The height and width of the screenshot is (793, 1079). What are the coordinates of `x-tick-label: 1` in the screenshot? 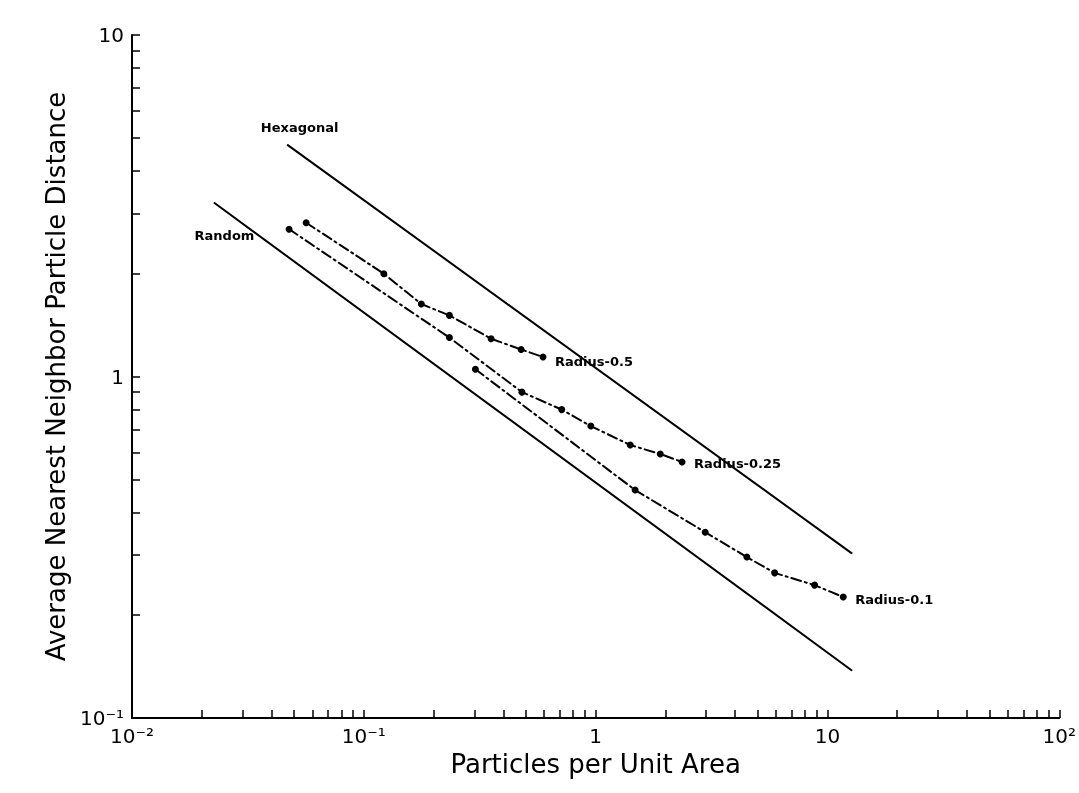 It's located at (595, 736).